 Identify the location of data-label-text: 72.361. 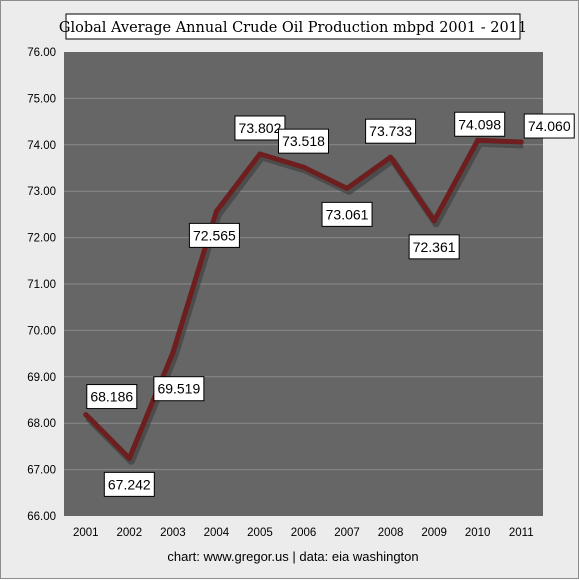
(434, 247).